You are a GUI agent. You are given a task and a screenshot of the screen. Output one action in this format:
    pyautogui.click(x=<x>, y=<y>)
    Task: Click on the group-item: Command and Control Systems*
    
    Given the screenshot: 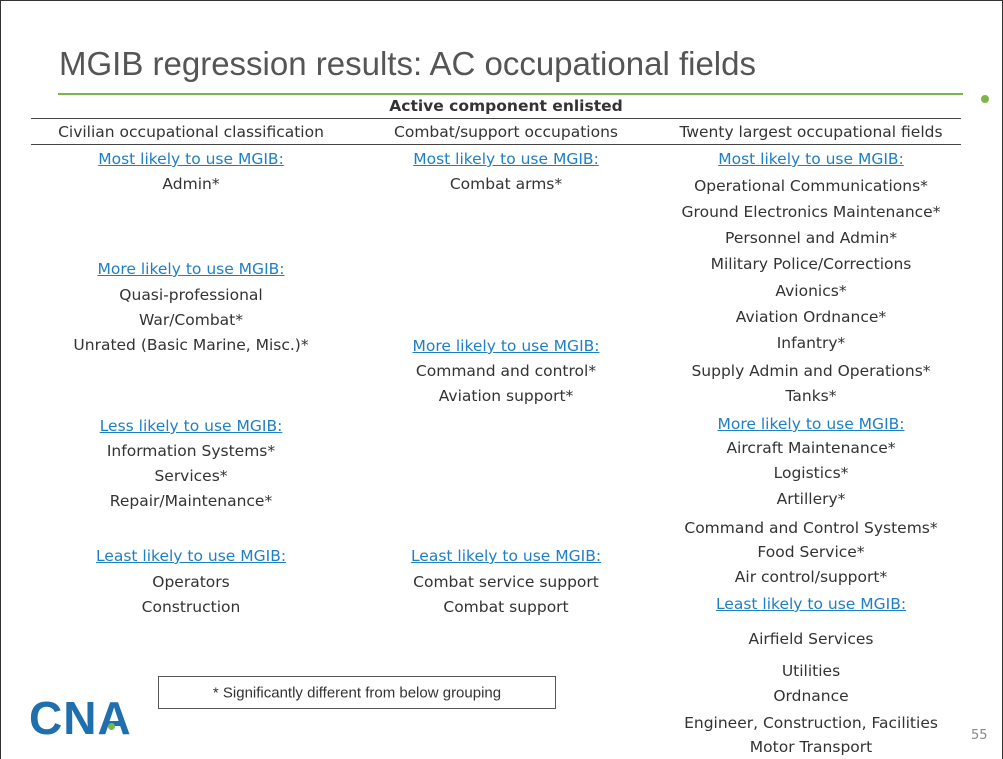 What is the action you would take?
    pyautogui.click(x=811, y=528)
    